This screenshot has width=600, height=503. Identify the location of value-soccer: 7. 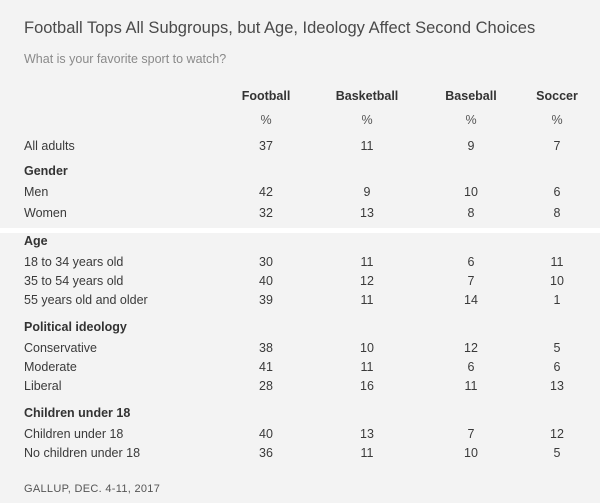
(557, 146).